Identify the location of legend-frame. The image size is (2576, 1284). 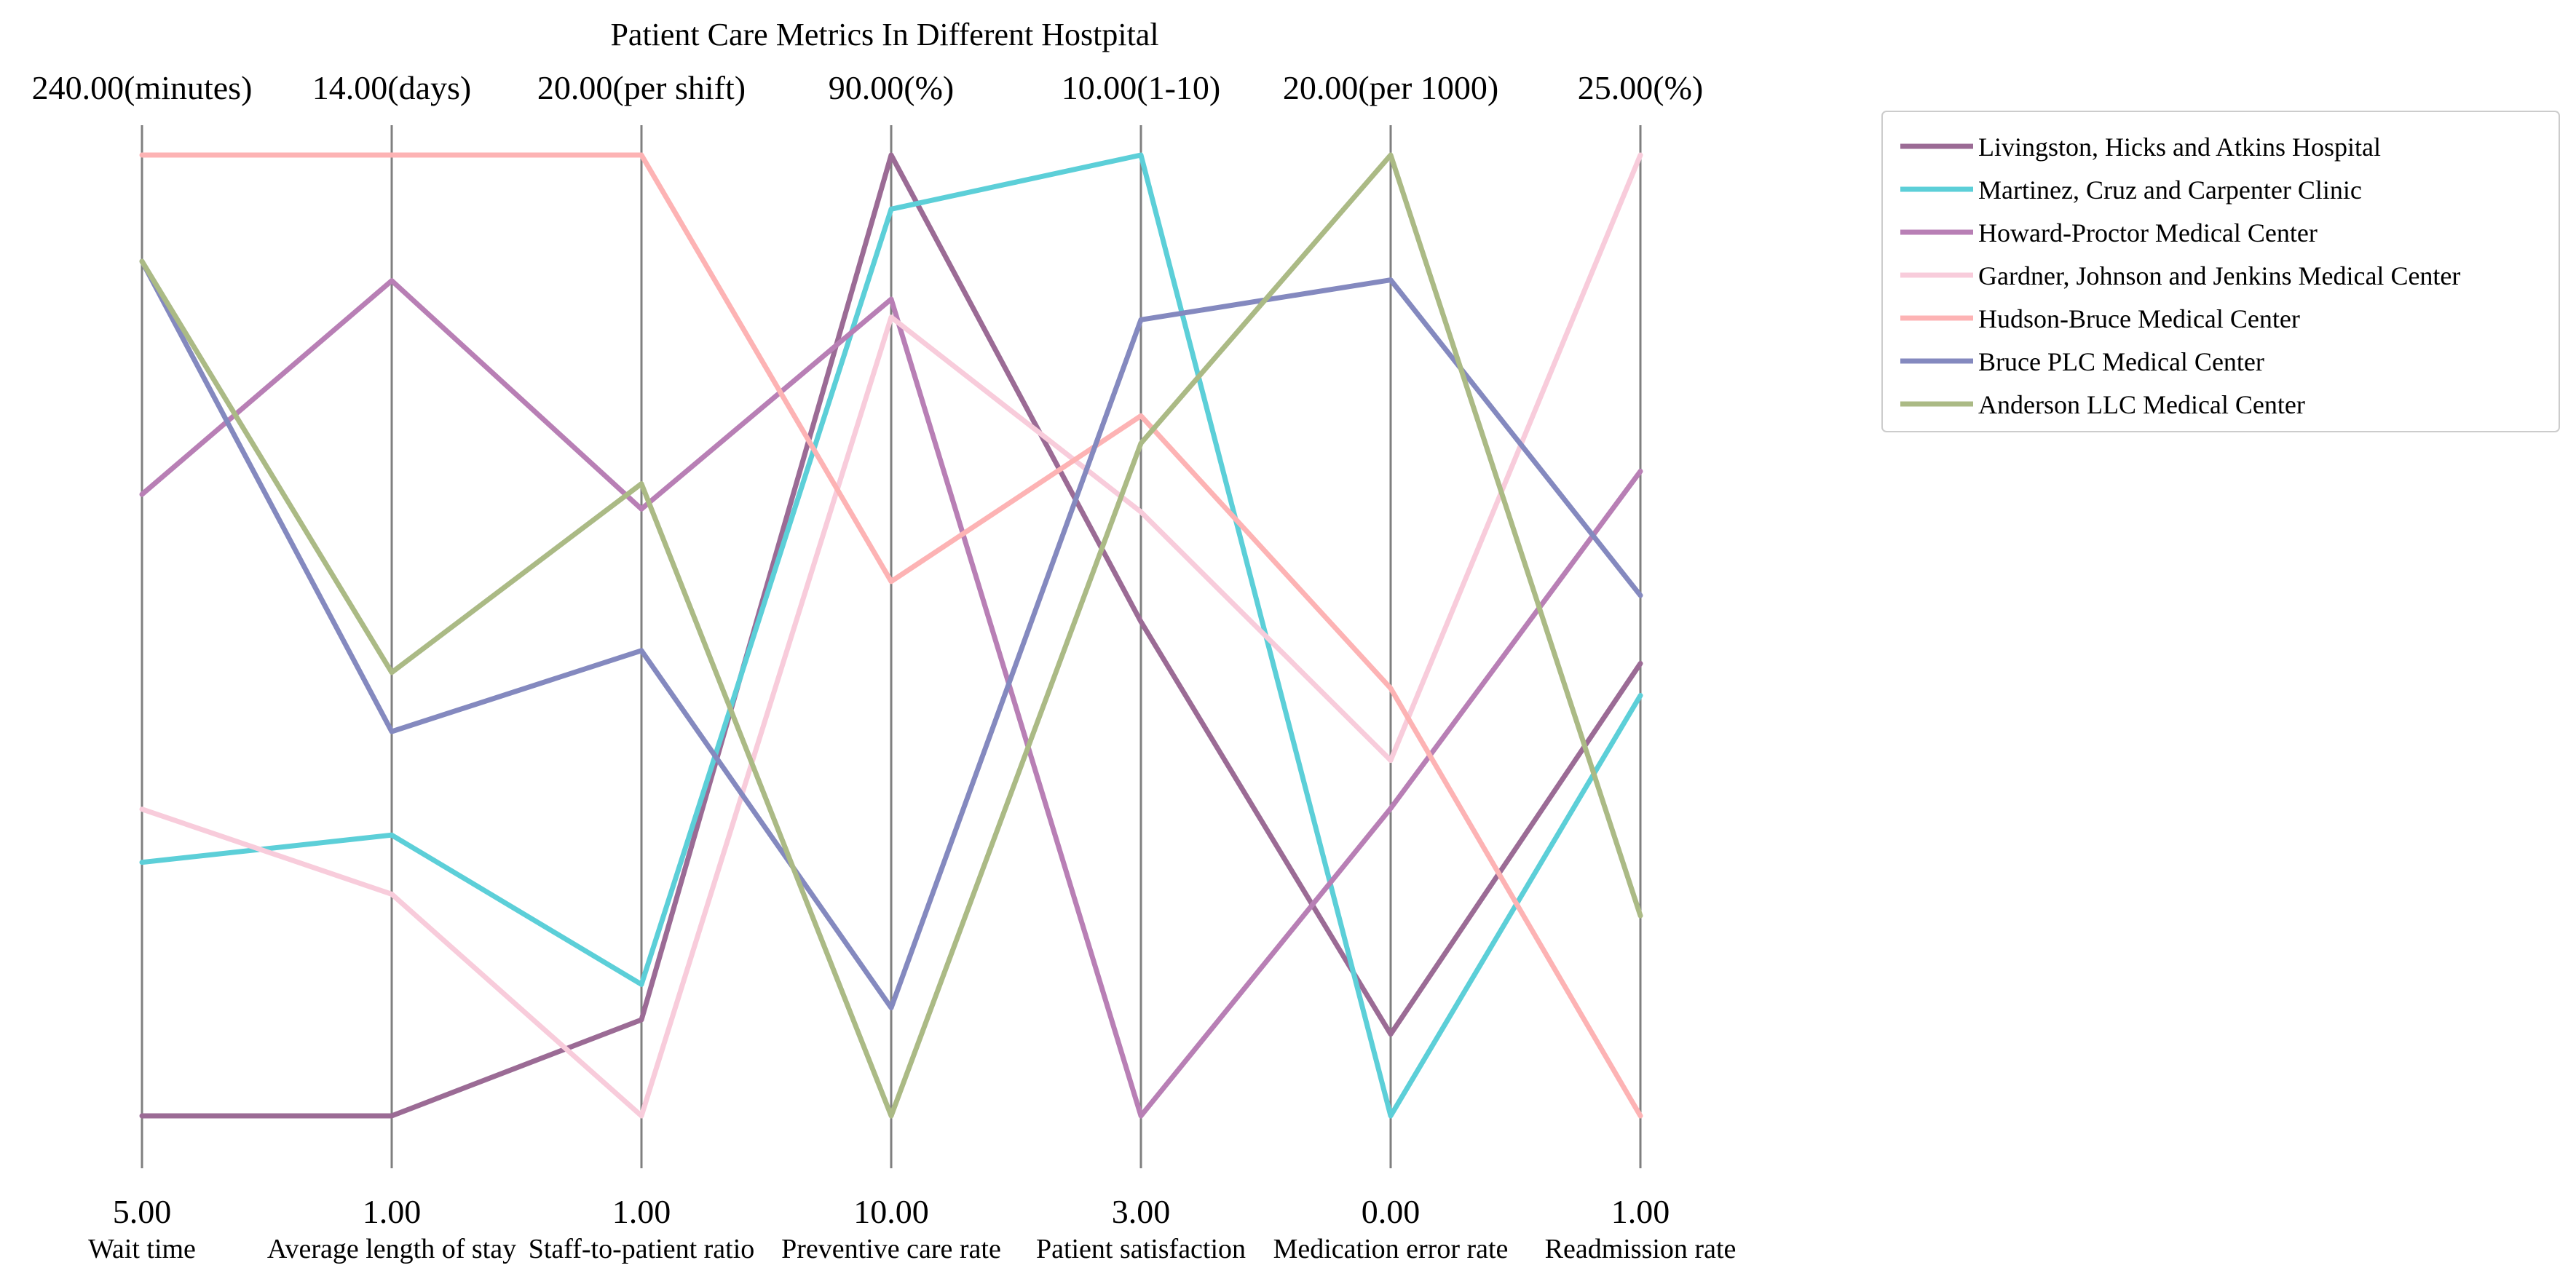
(2220, 271).